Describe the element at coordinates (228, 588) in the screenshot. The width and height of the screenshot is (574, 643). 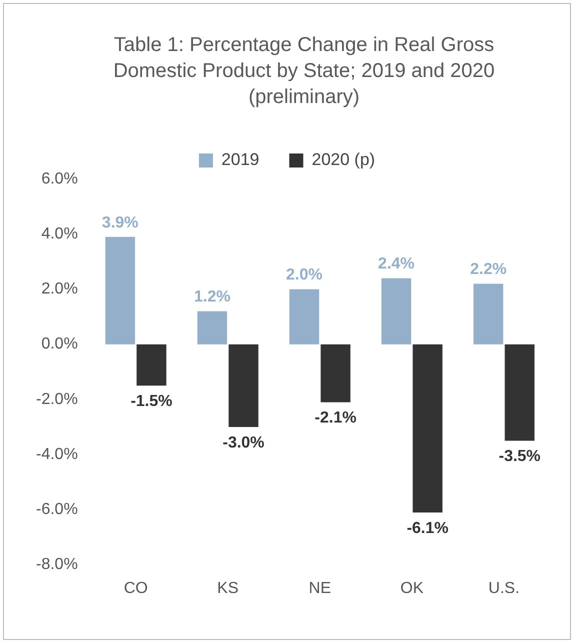
I see `x-tick-label: KS` at that location.